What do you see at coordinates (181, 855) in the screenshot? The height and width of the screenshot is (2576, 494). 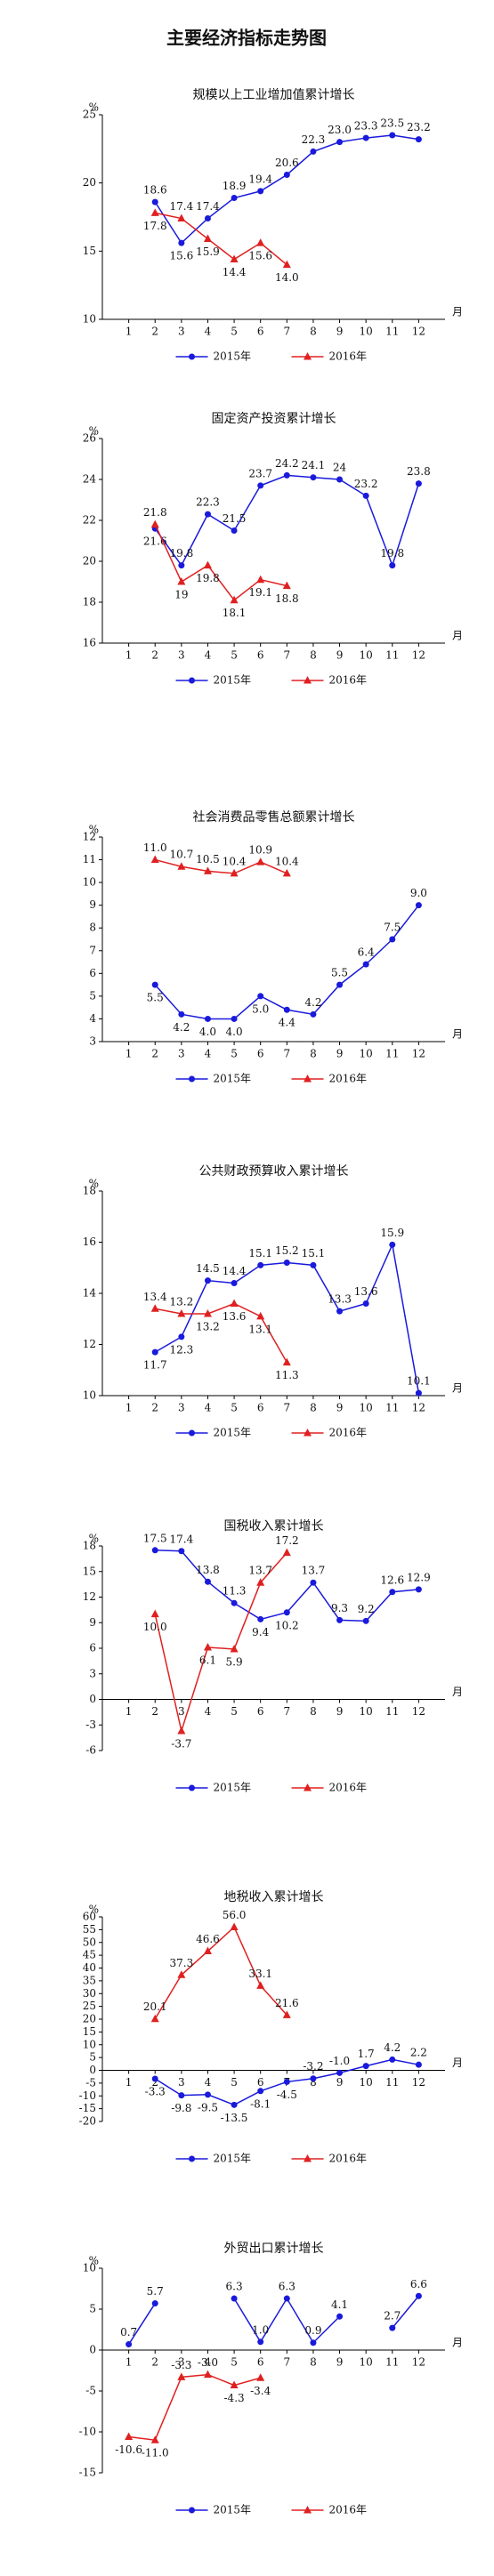 I see `data-label: 10.7` at bounding box center [181, 855].